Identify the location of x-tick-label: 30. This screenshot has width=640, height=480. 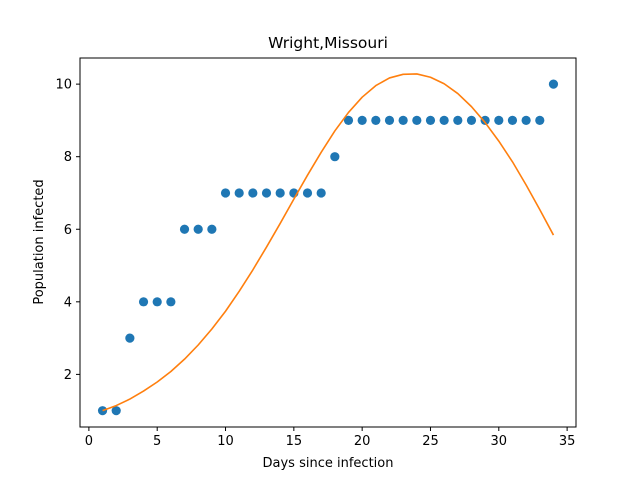
(499, 441).